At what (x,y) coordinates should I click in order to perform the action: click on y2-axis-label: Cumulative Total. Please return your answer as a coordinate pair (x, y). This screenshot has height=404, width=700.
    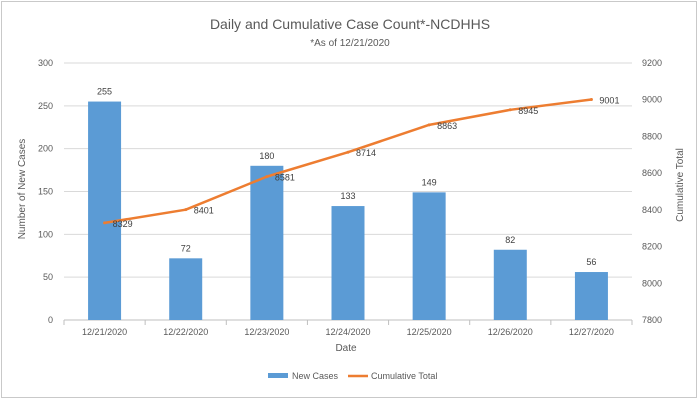
    Looking at the image, I should click on (680, 185).